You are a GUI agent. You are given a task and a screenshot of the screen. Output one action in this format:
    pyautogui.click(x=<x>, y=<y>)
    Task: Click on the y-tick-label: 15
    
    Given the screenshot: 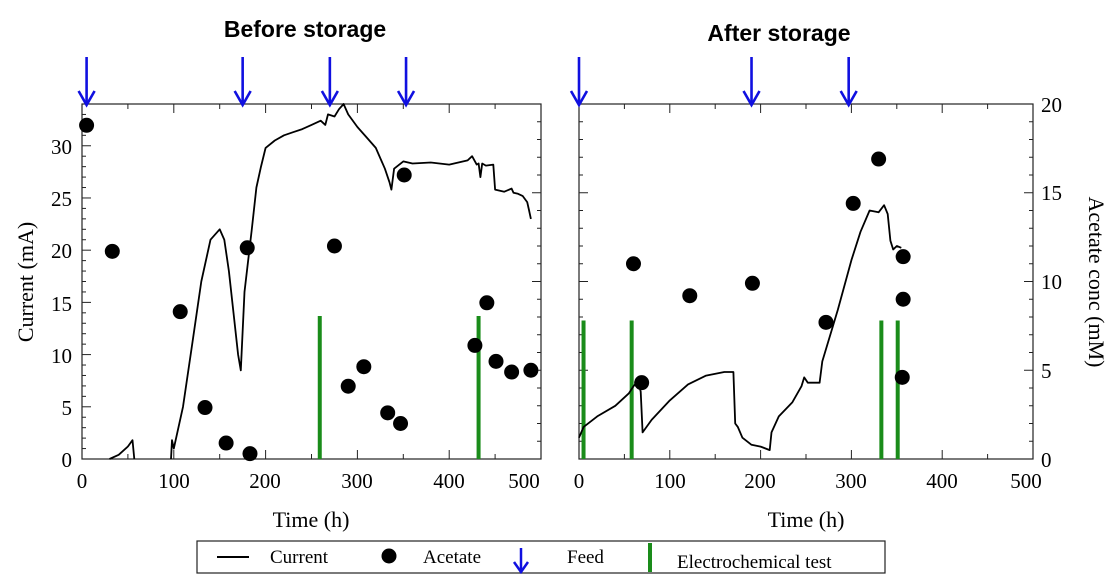 What is the action you would take?
    pyautogui.click(x=61, y=304)
    